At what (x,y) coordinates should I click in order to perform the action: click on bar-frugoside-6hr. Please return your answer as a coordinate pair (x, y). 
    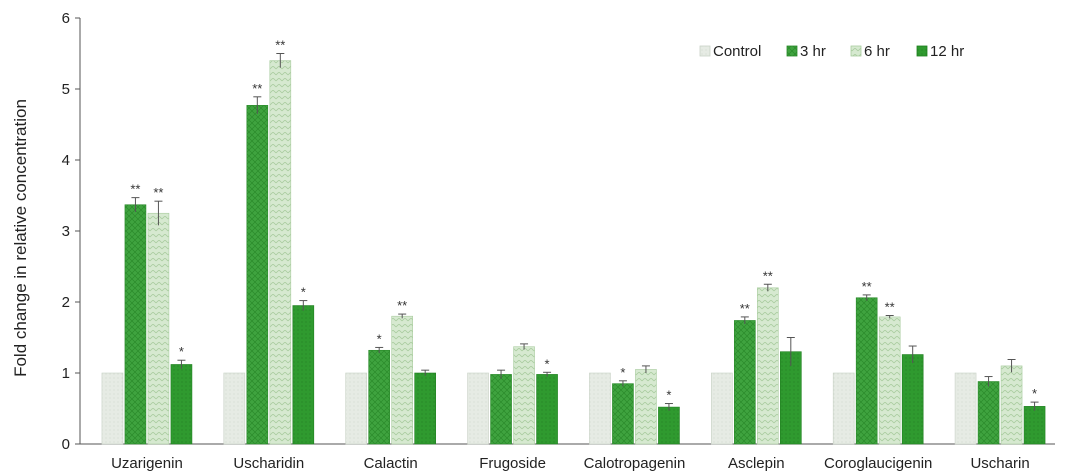
    Looking at the image, I should click on (524, 395).